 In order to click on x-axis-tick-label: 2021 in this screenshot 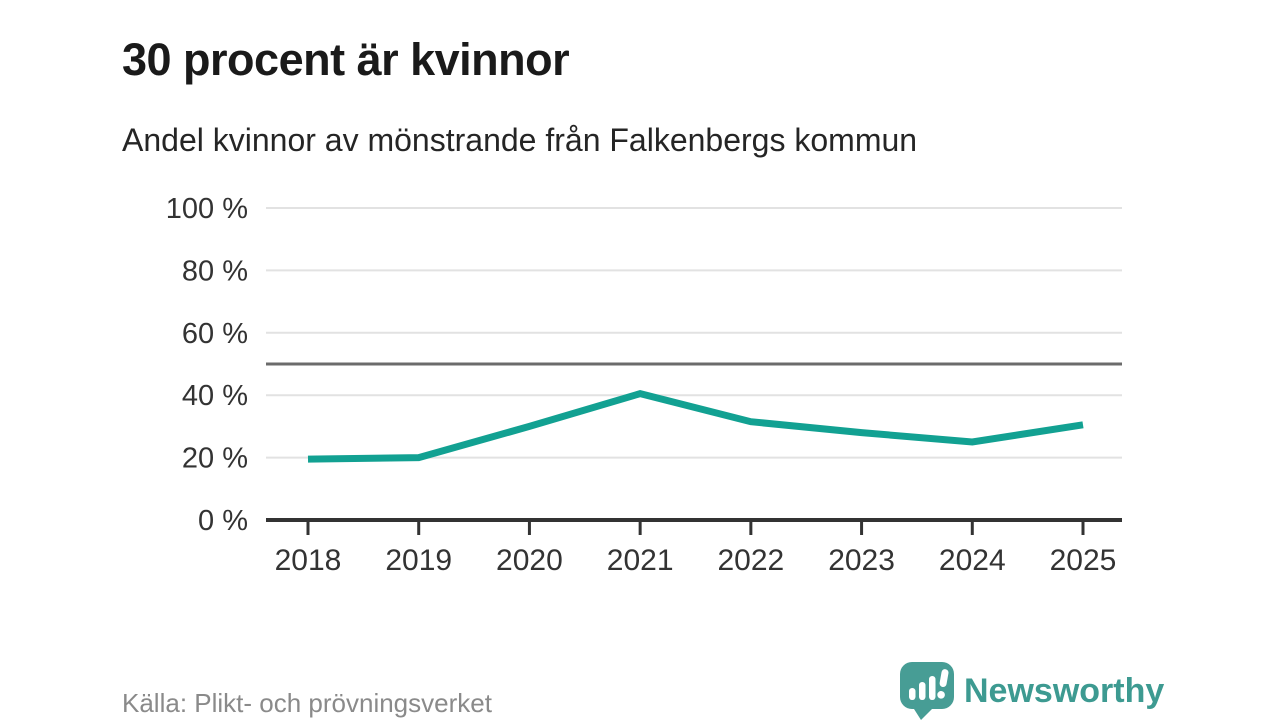, I will do `click(640, 560)`.